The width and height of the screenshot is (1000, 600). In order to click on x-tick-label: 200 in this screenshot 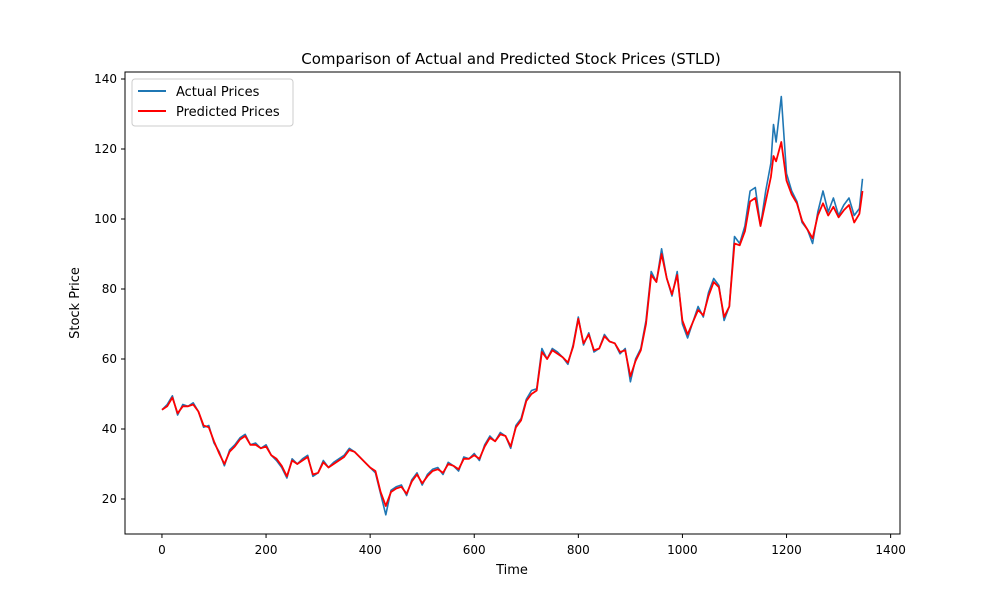, I will do `click(266, 550)`.